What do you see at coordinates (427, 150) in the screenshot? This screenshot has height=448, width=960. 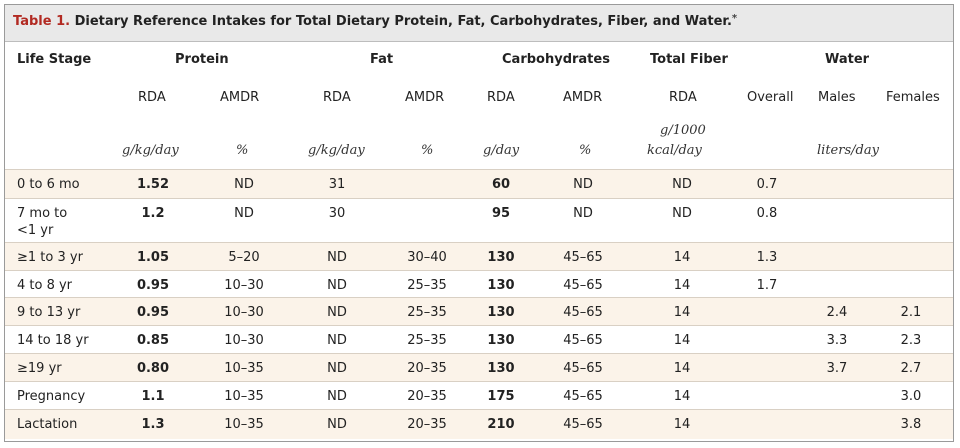 I see `unit-fat-amdr: %` at bounding box center [427, 150].